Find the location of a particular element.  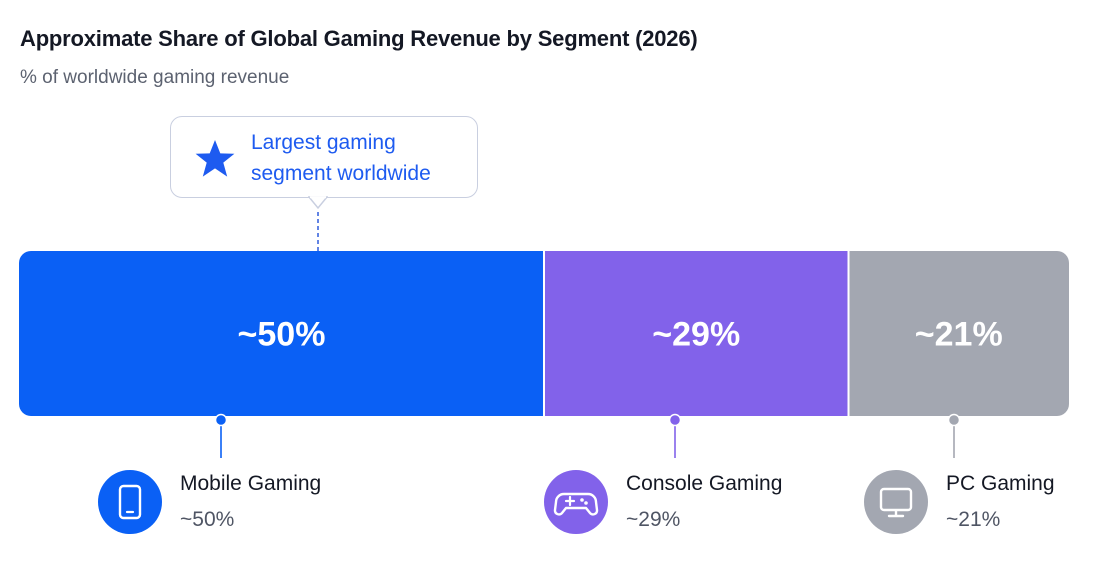

chart-subtitle: % of worldwide gaming revenue is located at coordinates (155, 77).